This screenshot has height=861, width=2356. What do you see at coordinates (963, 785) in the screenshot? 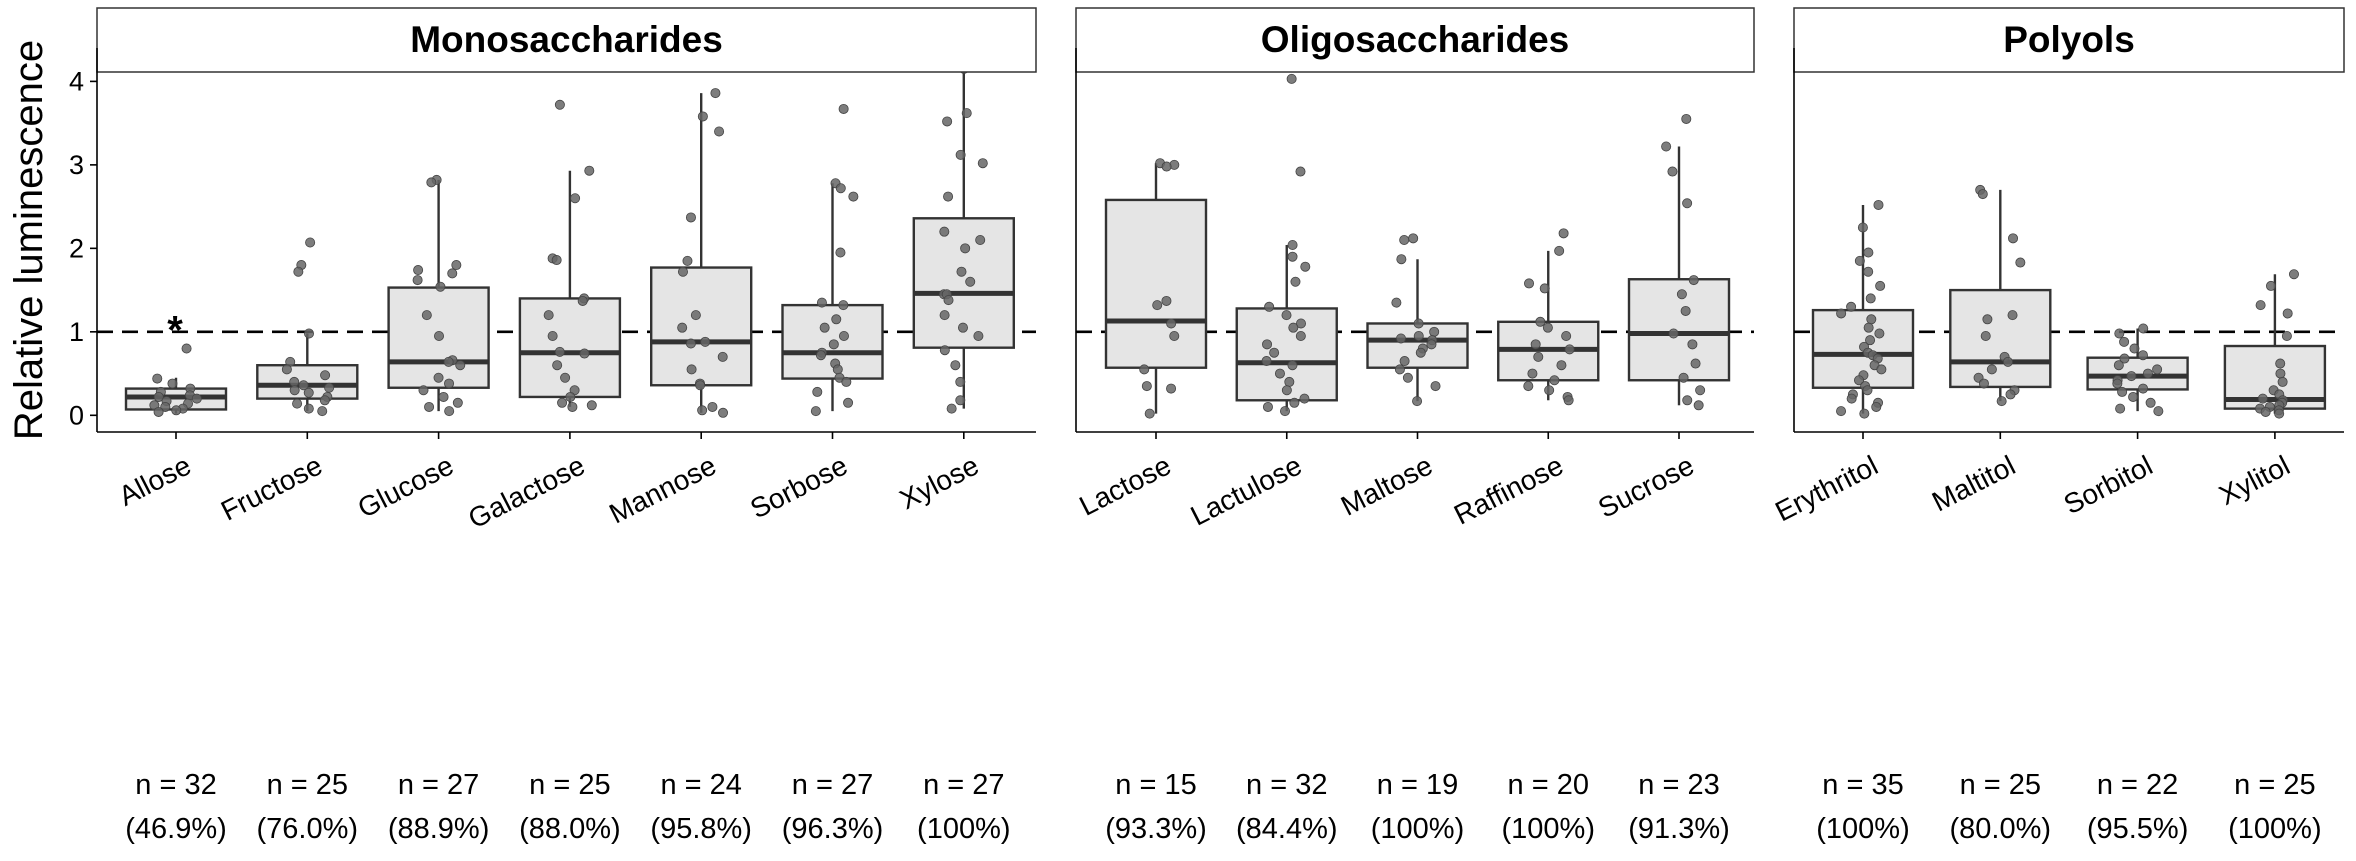
I see `sample-size-label: n = 27` at bounding box center [963, 785].